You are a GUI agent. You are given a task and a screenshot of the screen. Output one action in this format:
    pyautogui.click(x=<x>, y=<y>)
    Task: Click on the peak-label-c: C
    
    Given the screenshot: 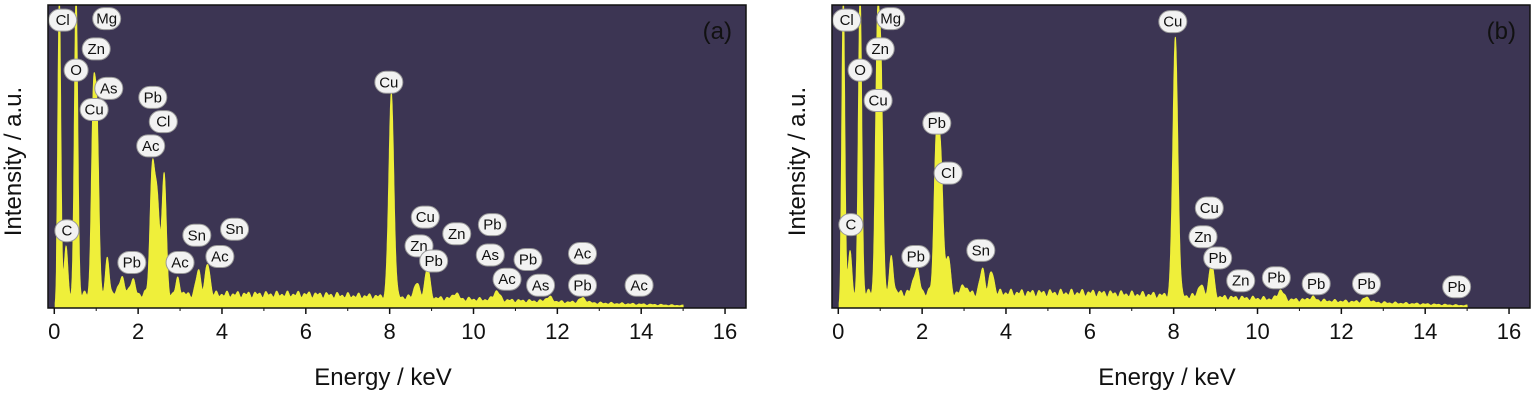 What is the action you would take?
    pyautogui.click(x=850, y=225)
    